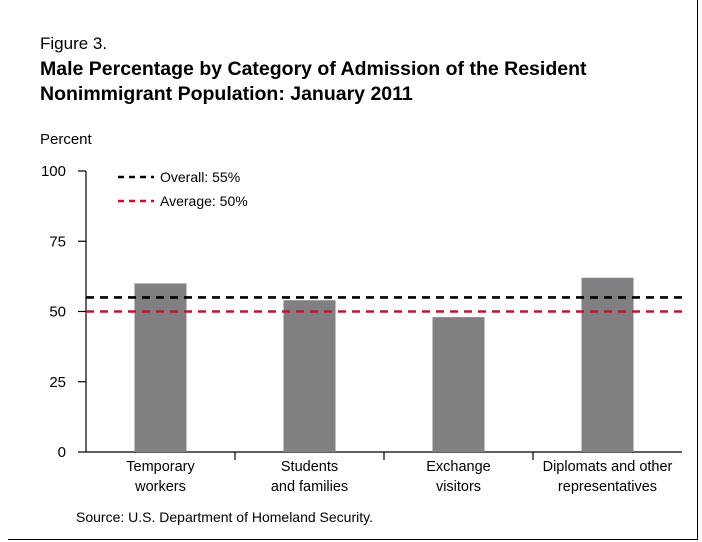 This screenshot has height=542, width=702. I want to click on legend: Overall: 55% Average: 50%, so click(183, 189).